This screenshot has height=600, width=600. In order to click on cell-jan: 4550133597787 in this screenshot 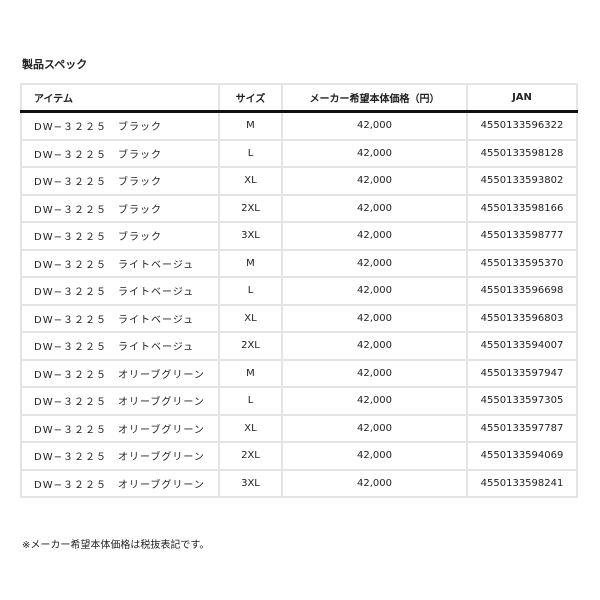, I will do `click(522, 428)`.